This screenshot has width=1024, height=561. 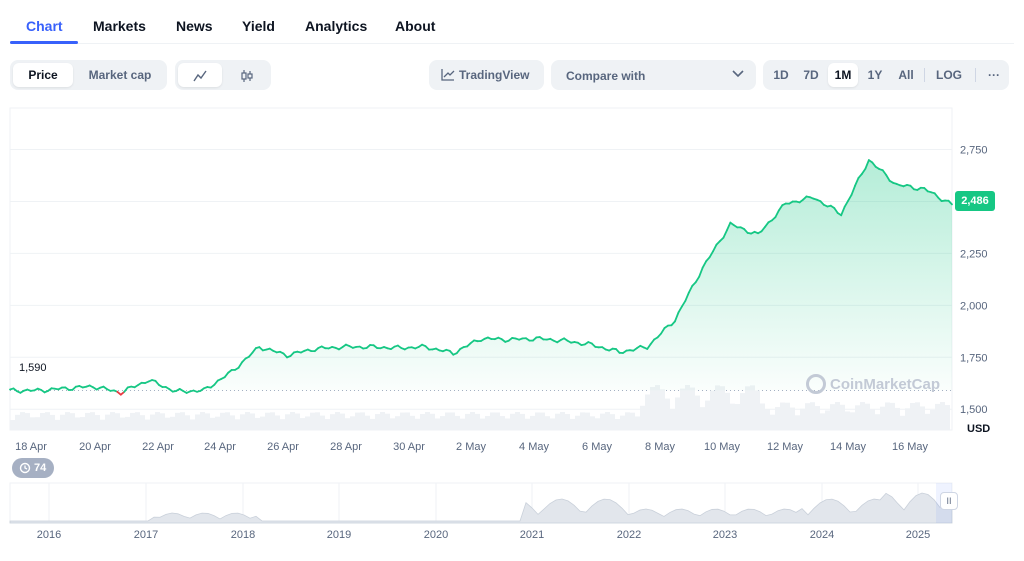 What do you see at coordinates (843, 75) in the screenshot?
I see `range-1m-button: 1M` at bounding box center [843, 75].